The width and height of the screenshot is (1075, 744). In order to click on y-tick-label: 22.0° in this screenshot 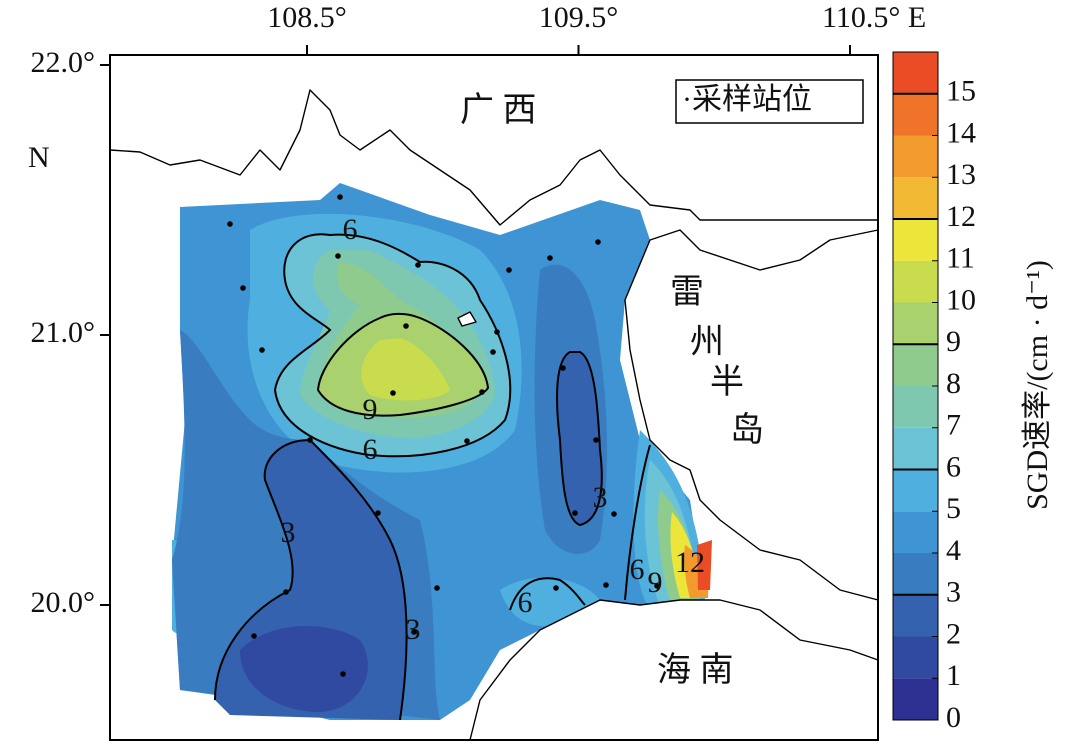, I will do `click(63, 62)`.